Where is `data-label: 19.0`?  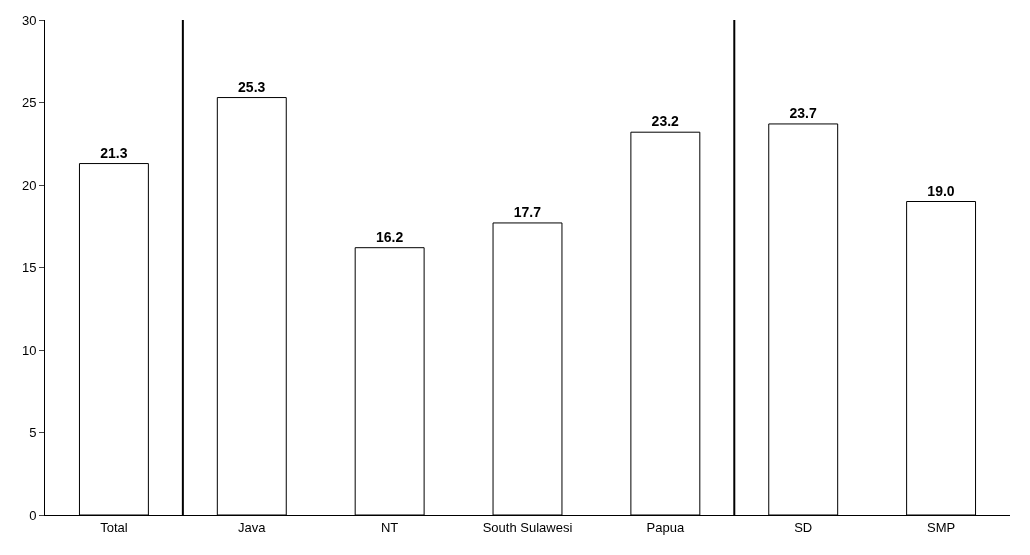
data-label: 19.0 is located at coordinates (941, 190).